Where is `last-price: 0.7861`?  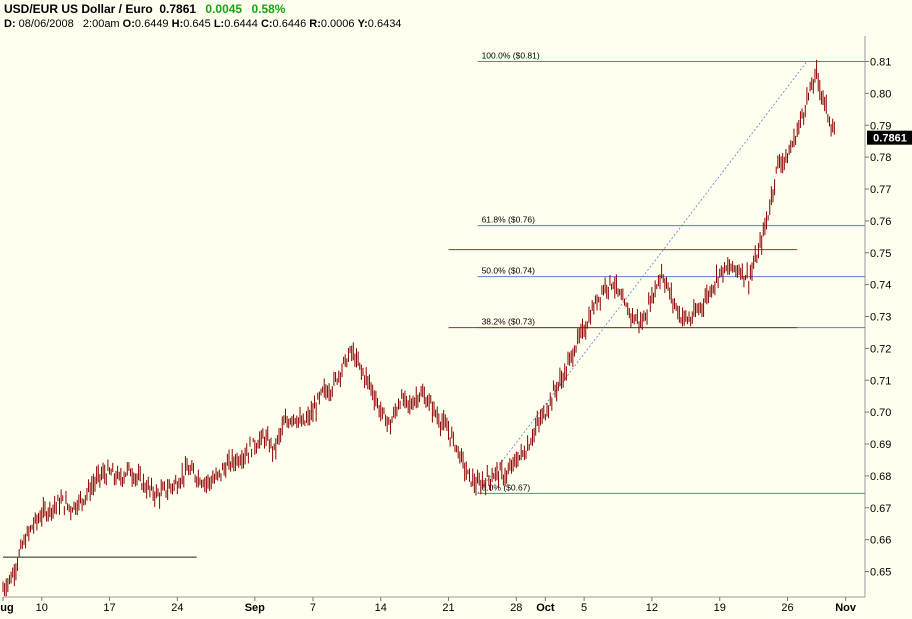
last-price: 0.7861 is located at coordinates (178, 9).